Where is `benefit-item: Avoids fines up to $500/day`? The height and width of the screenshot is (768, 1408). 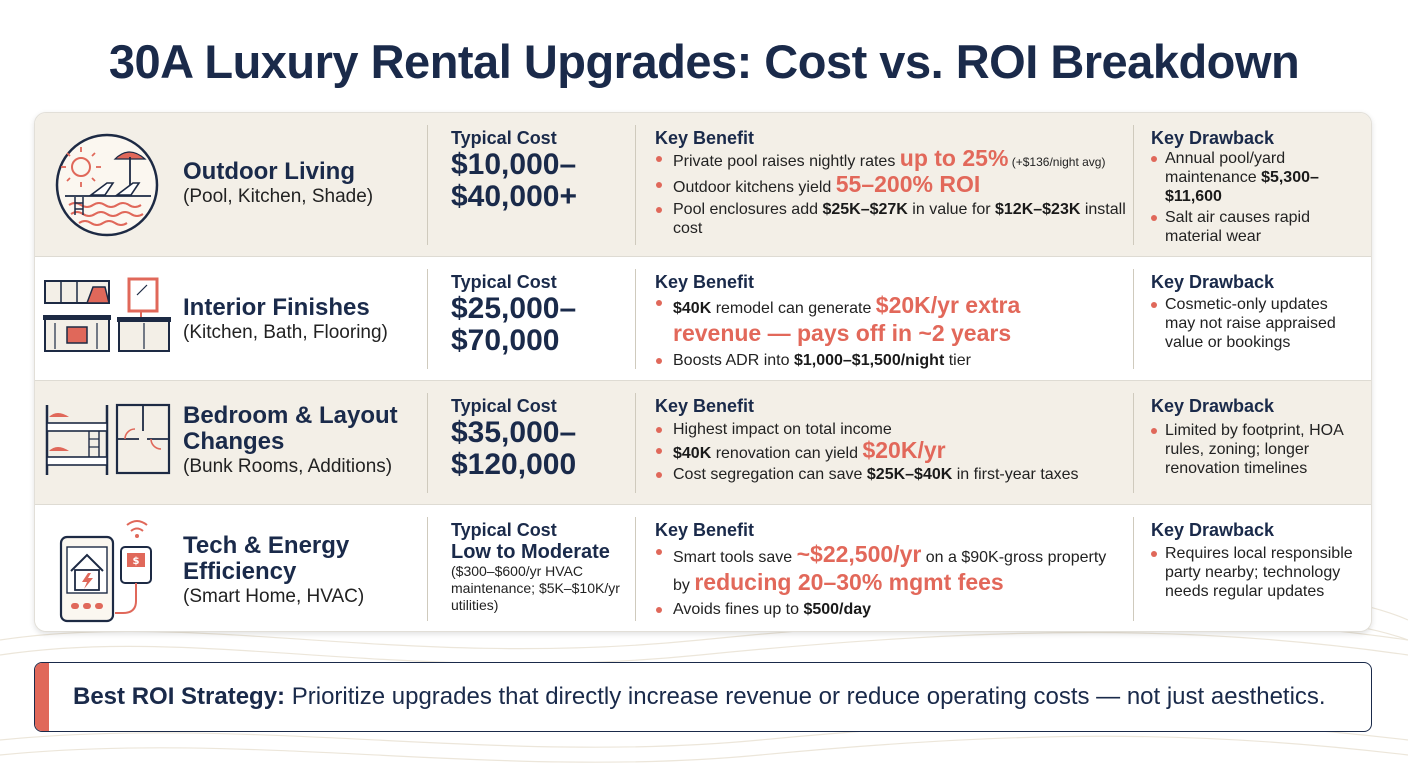 benefit-item: Avoids fines up to $500/day is located at coordinates (890, 609).